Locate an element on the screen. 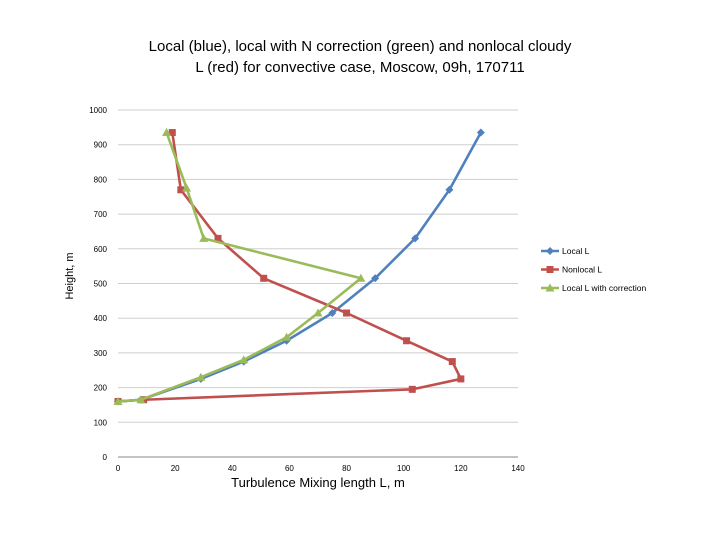 Image resolution: width=720 pixels, height=540 pixels. legend: Local L Nonlocal L Local L with correction is located at coordinates (594, 269).